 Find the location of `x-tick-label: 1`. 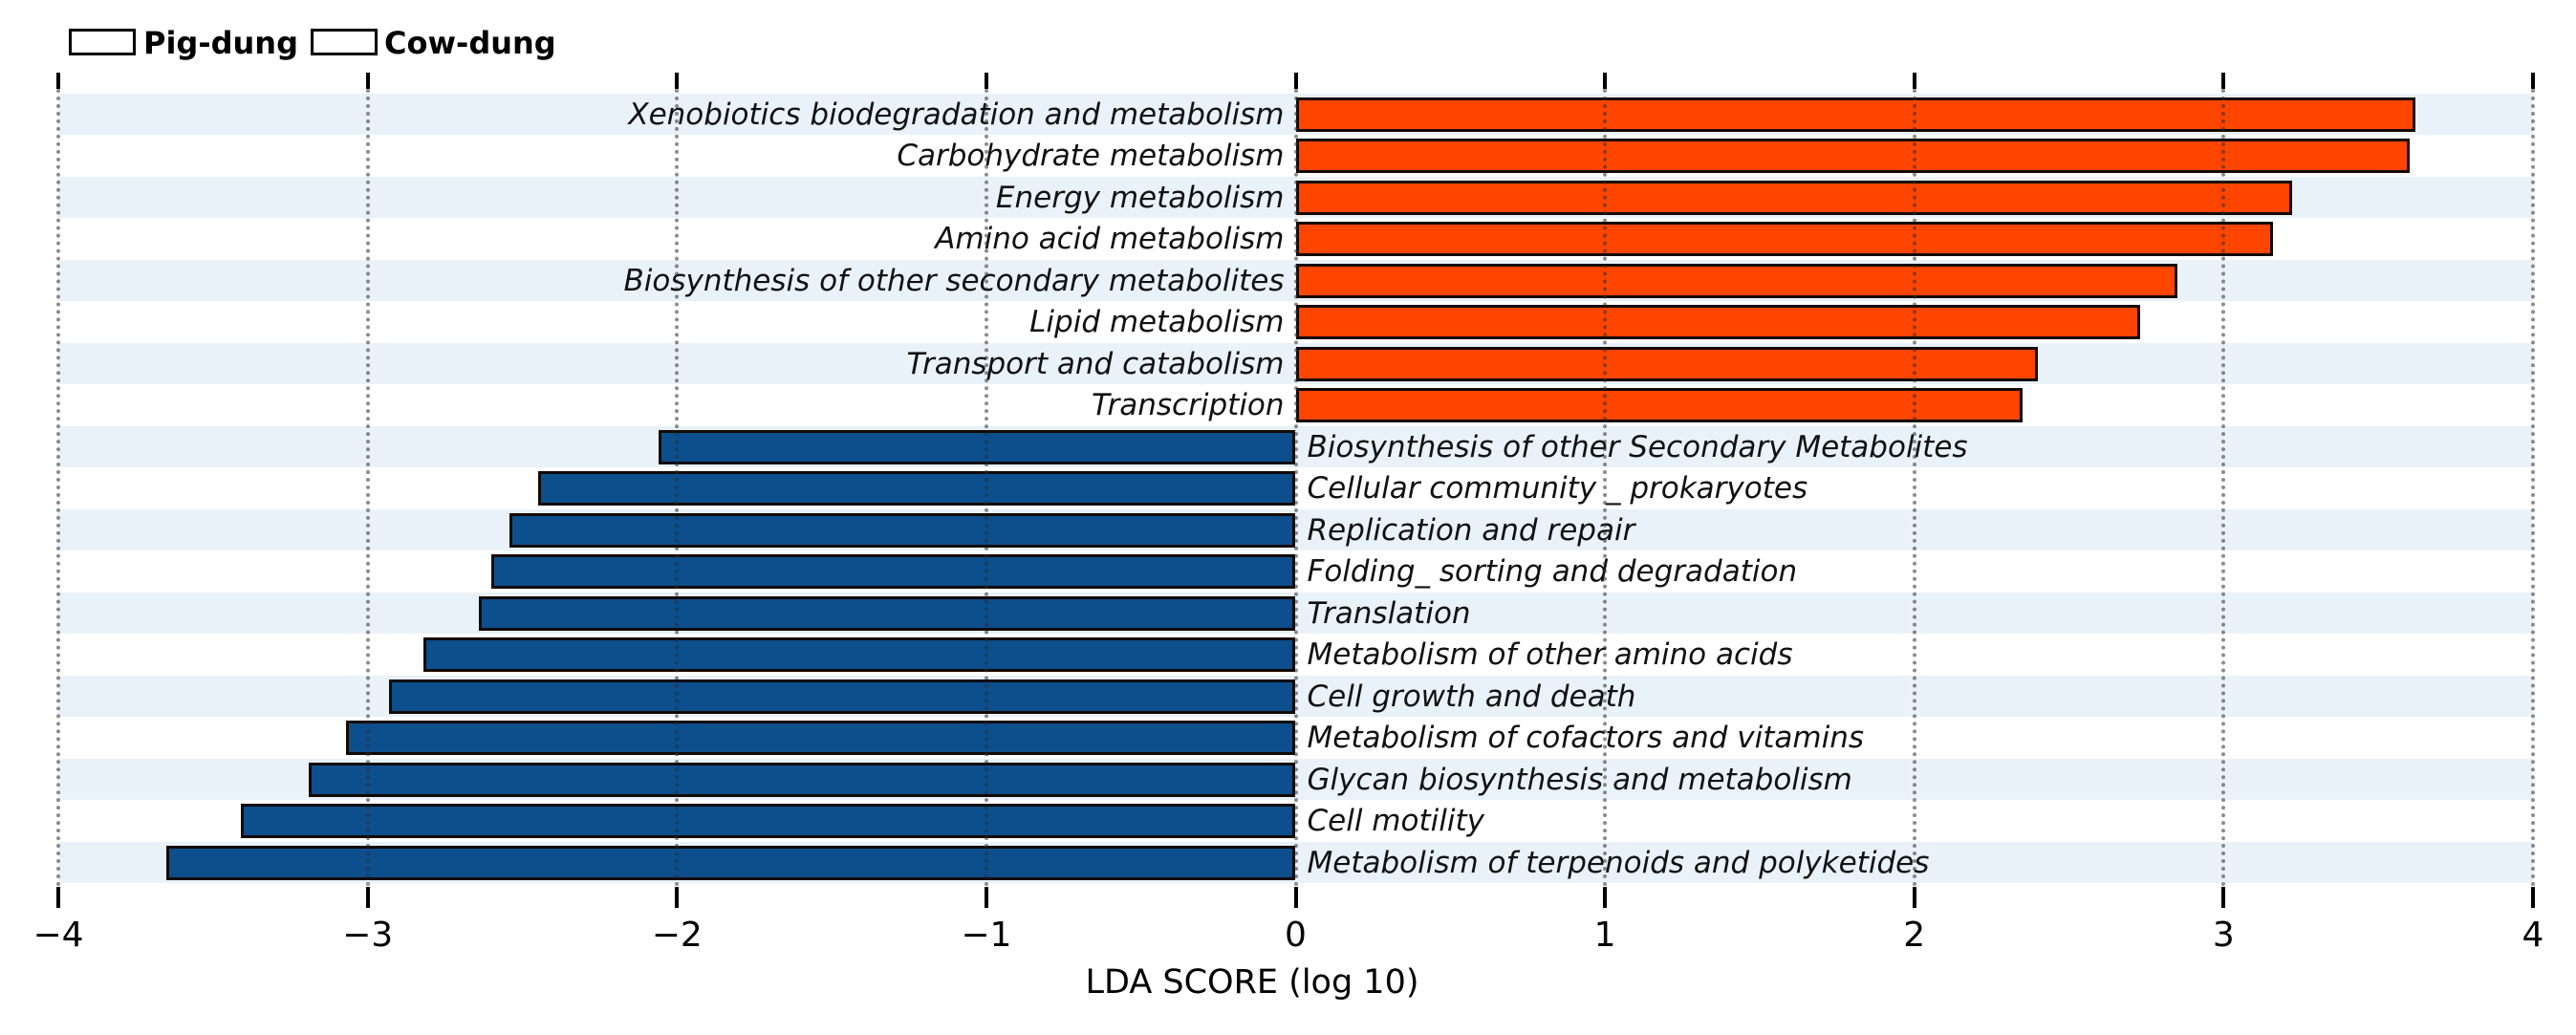

x-tick-label: 1 is located at coordinates (1604, 935).